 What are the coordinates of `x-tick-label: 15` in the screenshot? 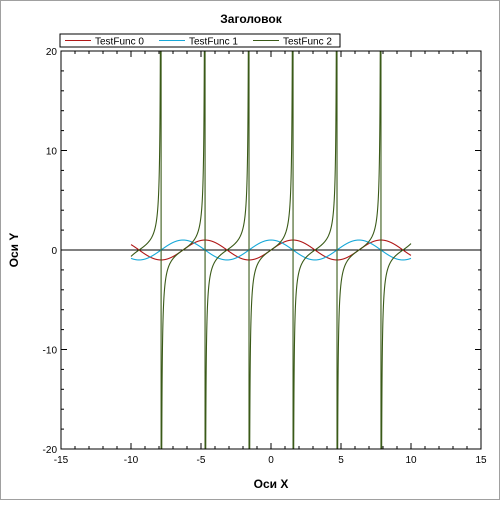 It's located at (481, 460).